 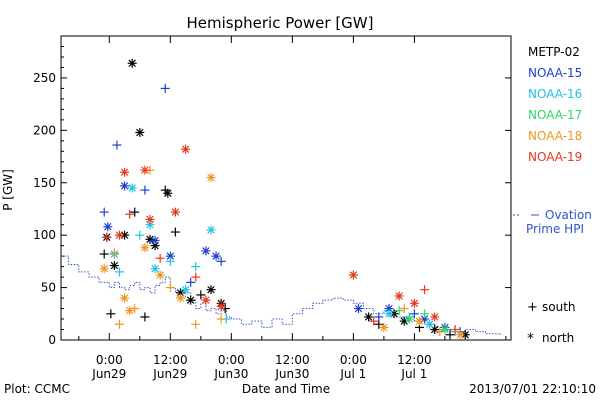 What do you see at coordinates (44, 183) in the screenshot?
I see `y-tick-label: 150` at bounding box center [44, 183].